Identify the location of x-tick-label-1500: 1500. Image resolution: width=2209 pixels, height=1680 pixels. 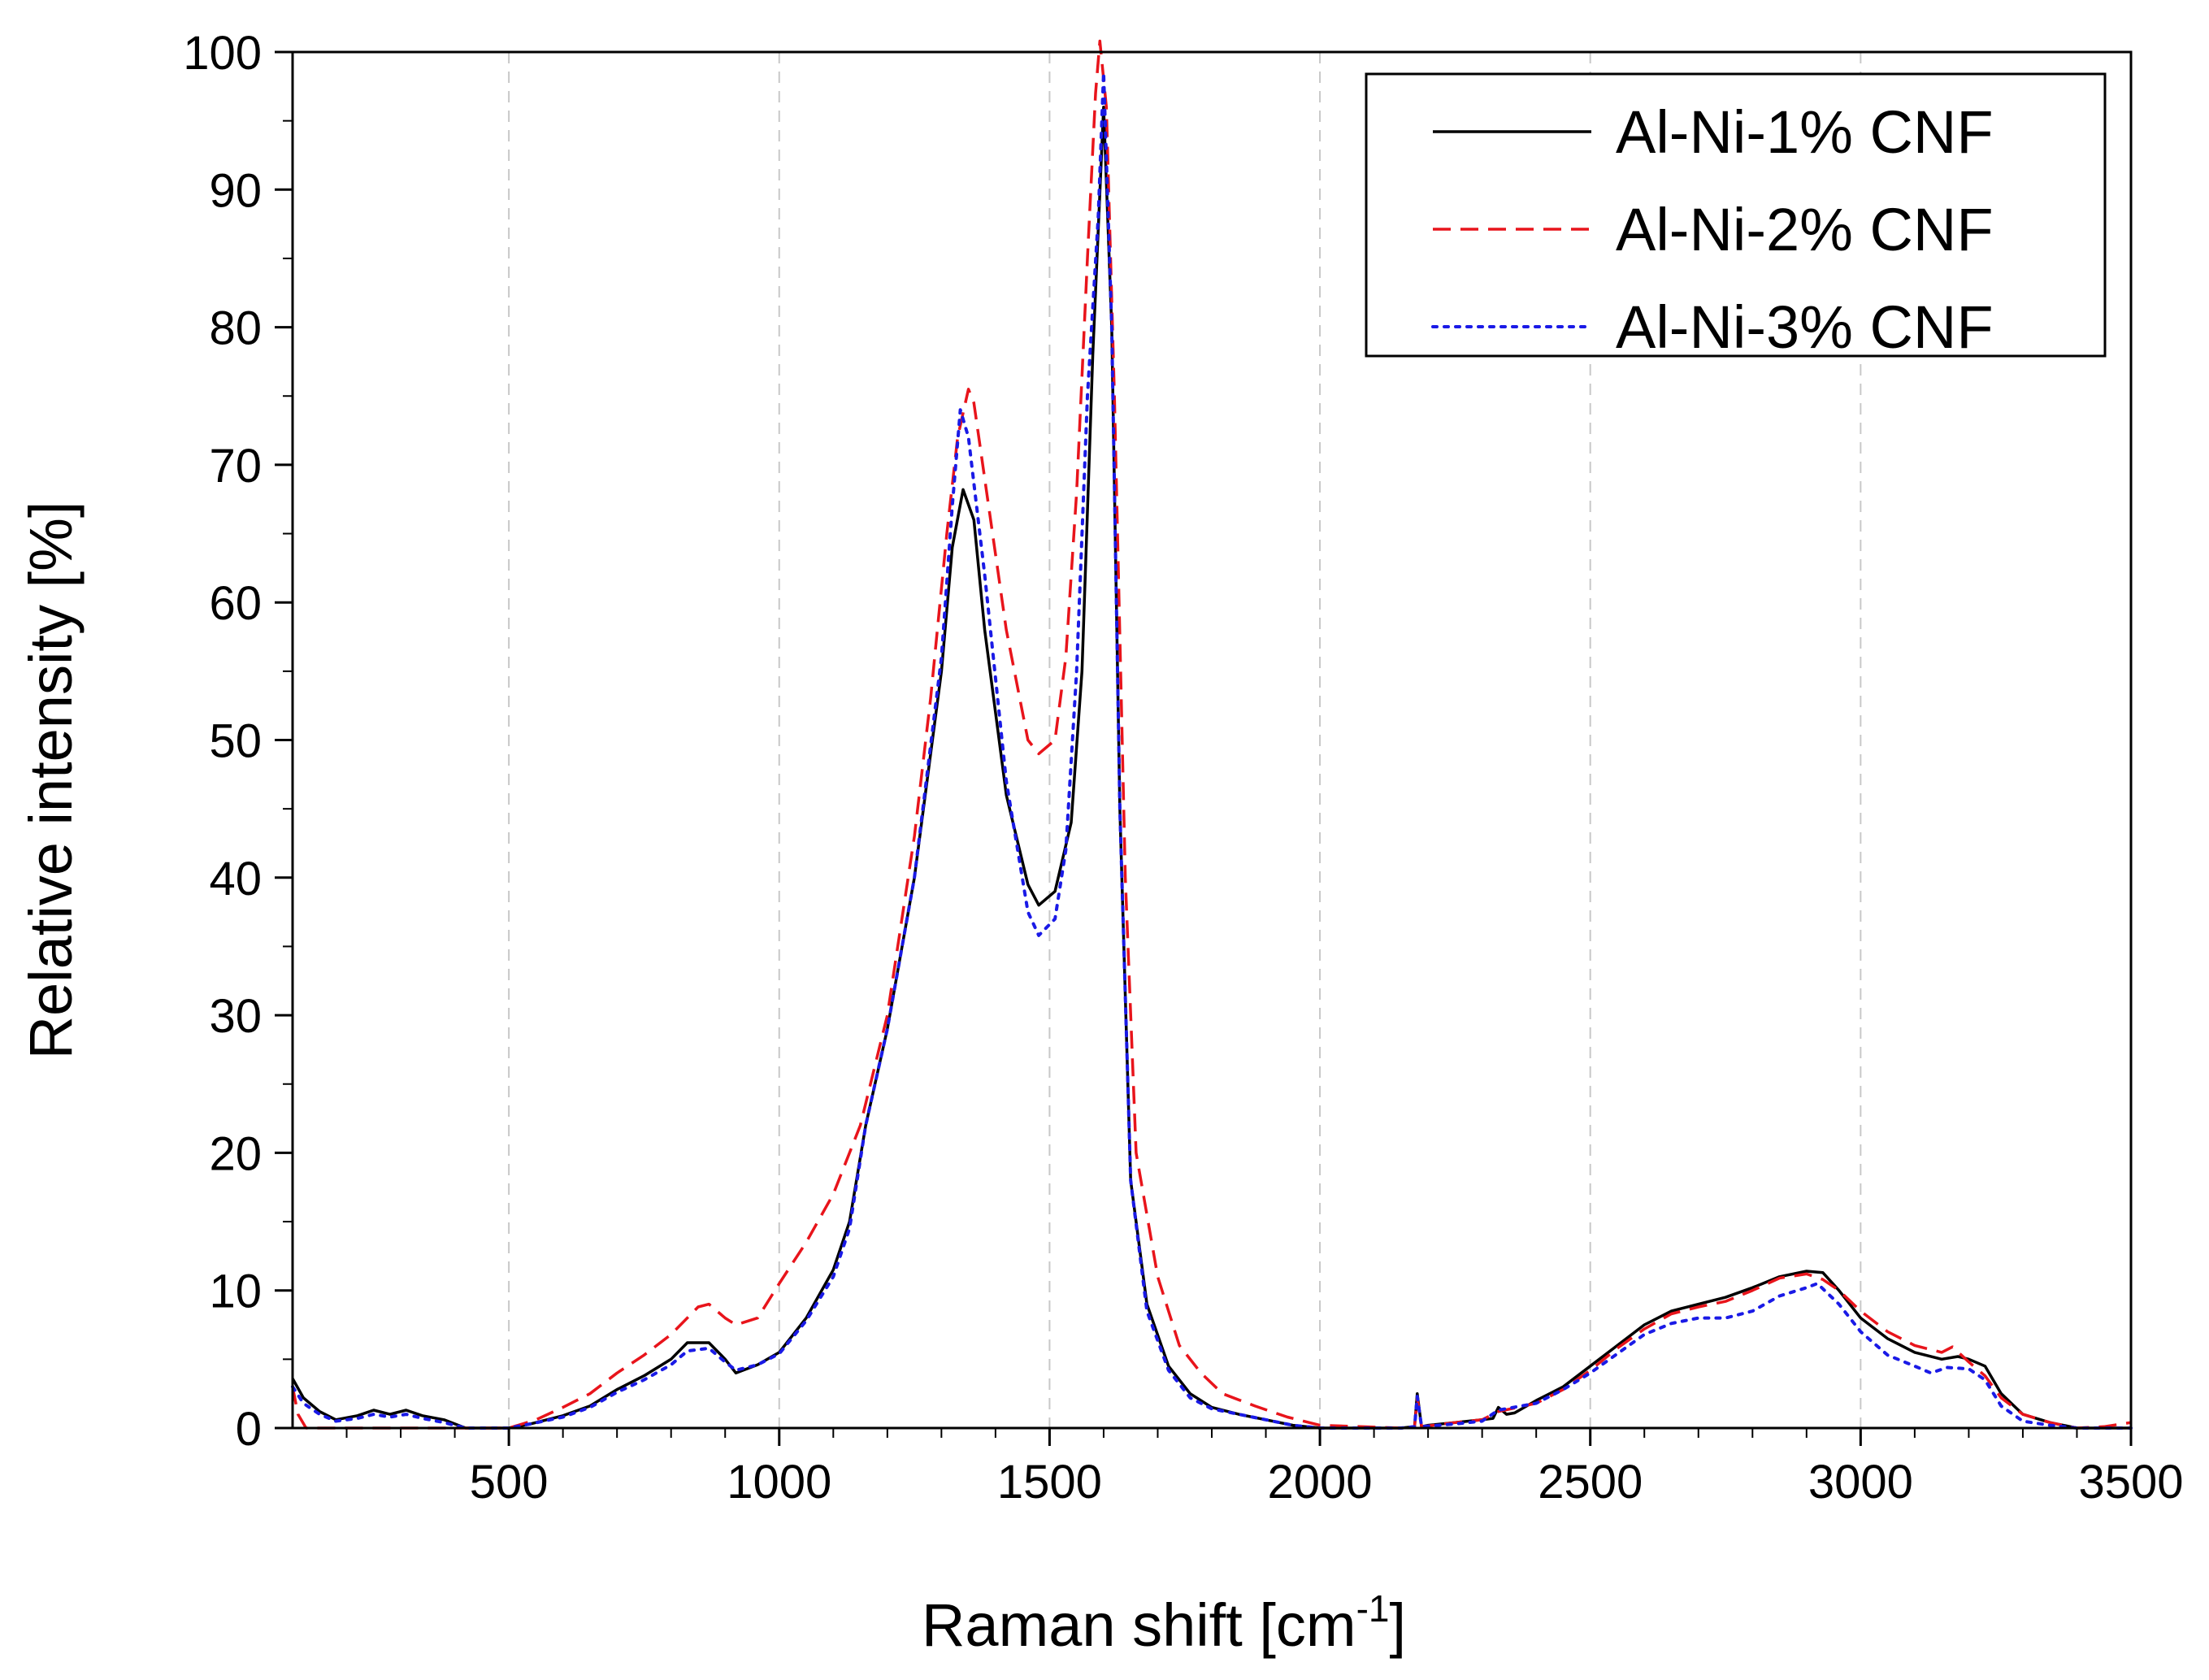
(1049, 1483).